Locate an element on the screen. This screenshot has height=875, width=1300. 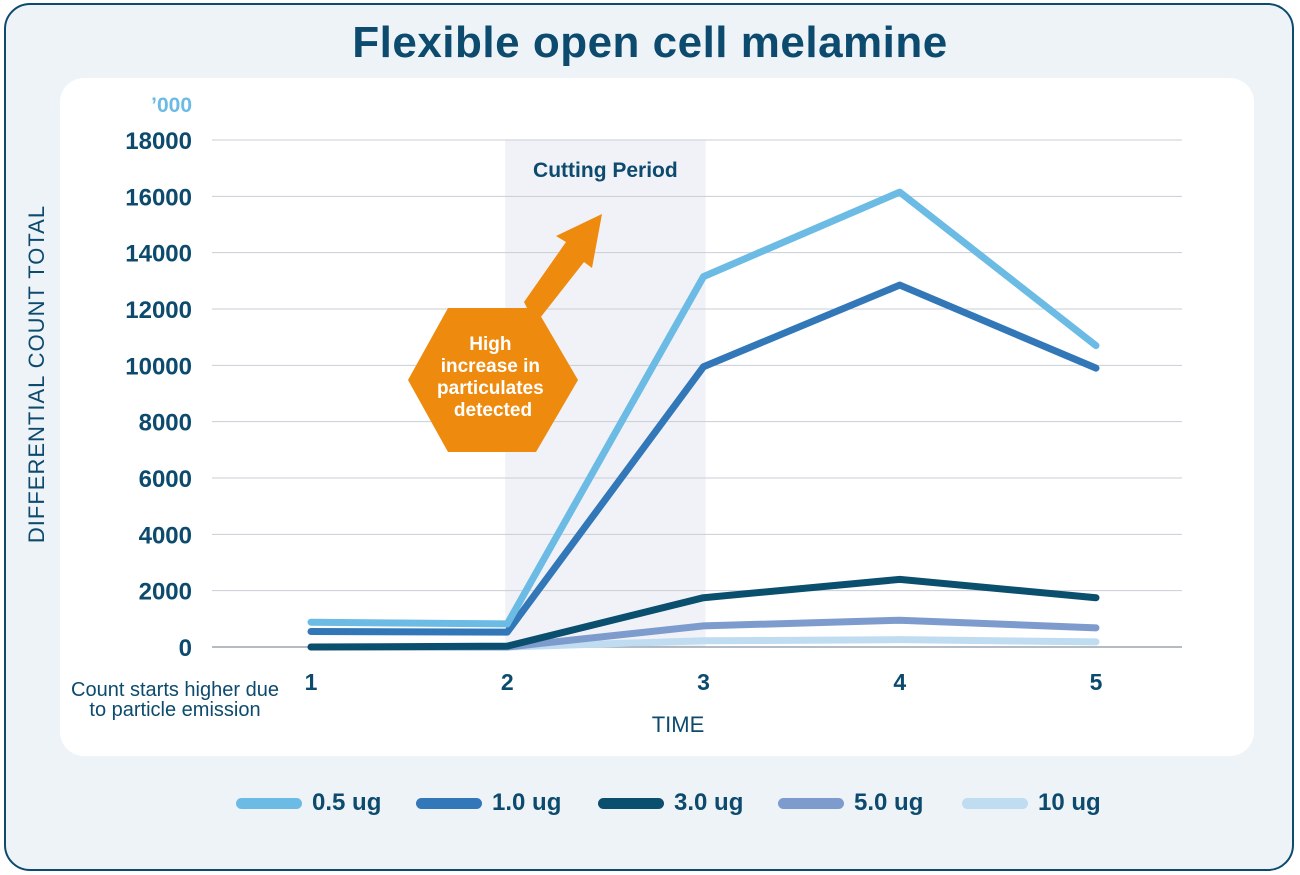
y-tick-label: 12000 is located at coordinates (158, 310).